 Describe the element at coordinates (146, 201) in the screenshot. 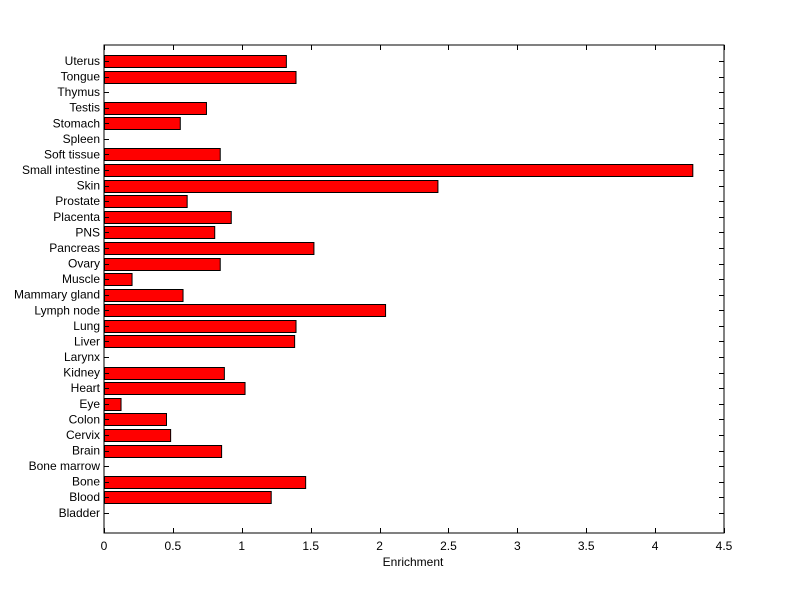

I see `bar-prostate` at that location.